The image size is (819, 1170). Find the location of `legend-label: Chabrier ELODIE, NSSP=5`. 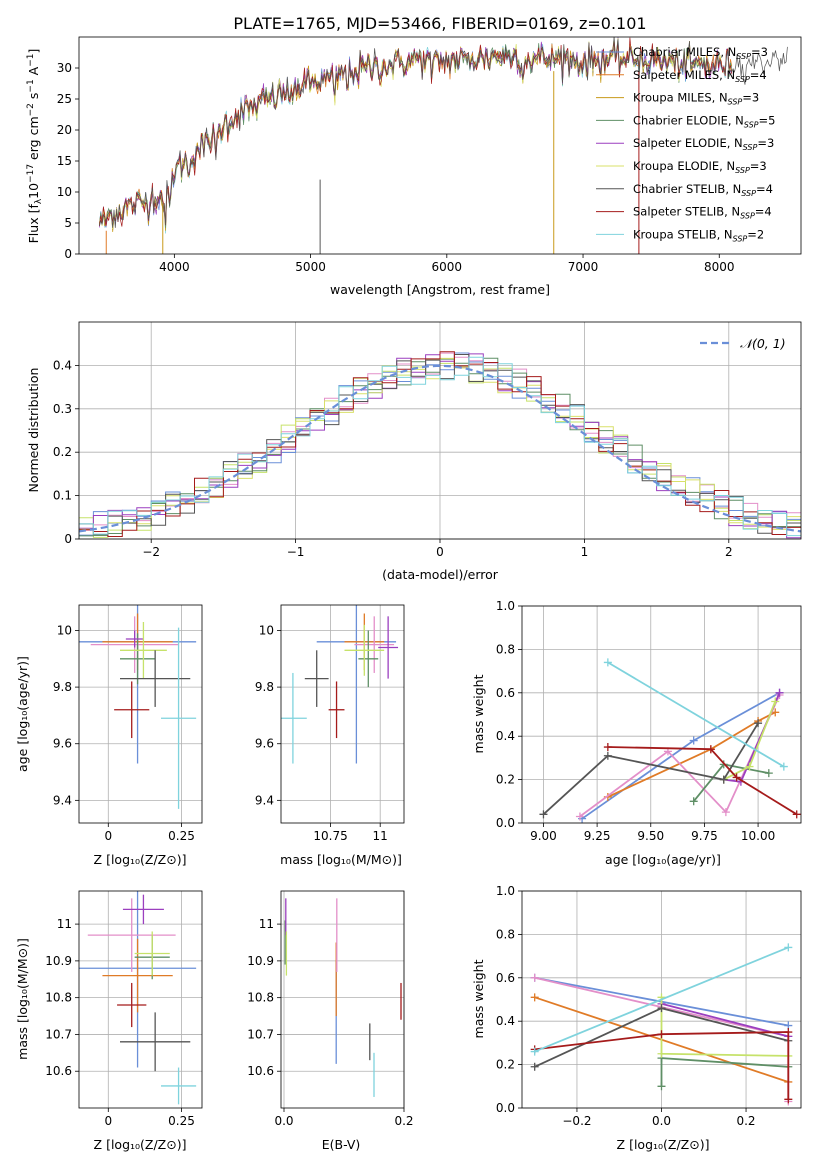

legend-label: Chabrier ELODIE, NSSP=5 is located at coordinates (704, 121).